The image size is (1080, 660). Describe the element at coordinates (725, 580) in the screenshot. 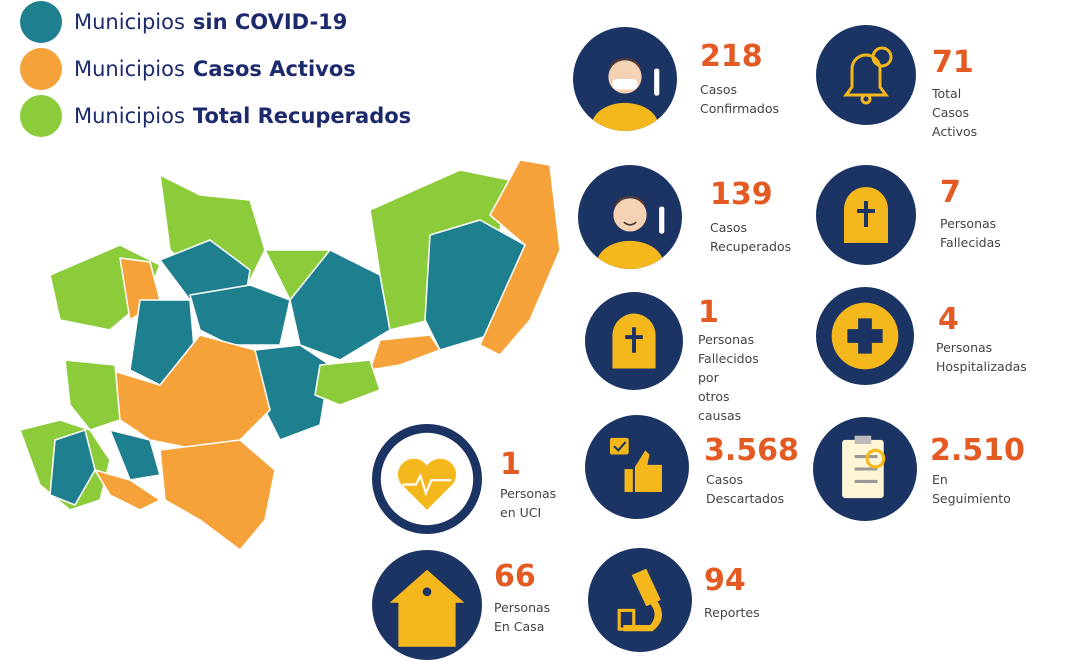

I see `stat-value: 94` at that location.